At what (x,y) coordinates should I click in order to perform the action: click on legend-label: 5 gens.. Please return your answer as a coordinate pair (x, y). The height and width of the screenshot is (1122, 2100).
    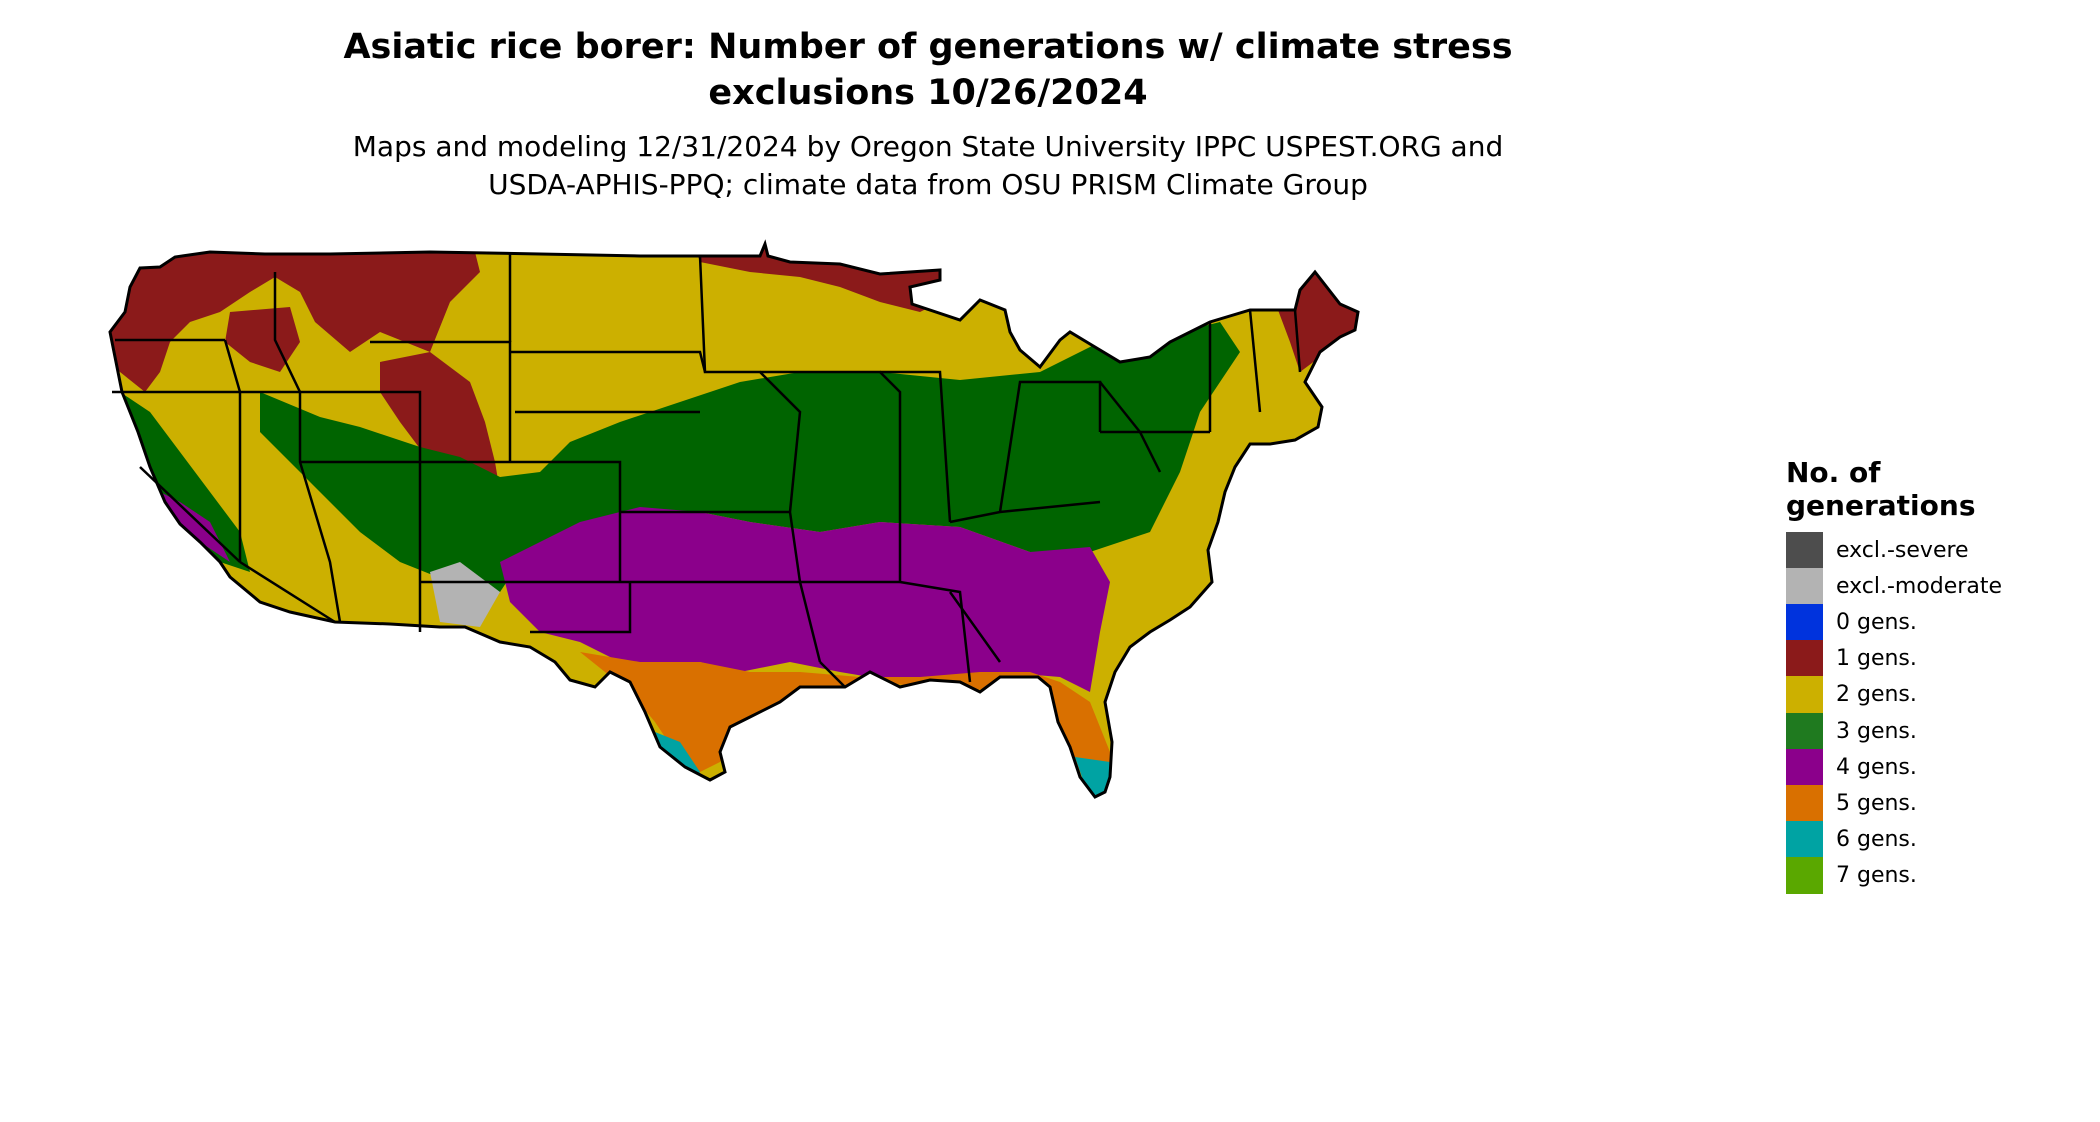
    Looking at the image, I should click on (1876, 803).